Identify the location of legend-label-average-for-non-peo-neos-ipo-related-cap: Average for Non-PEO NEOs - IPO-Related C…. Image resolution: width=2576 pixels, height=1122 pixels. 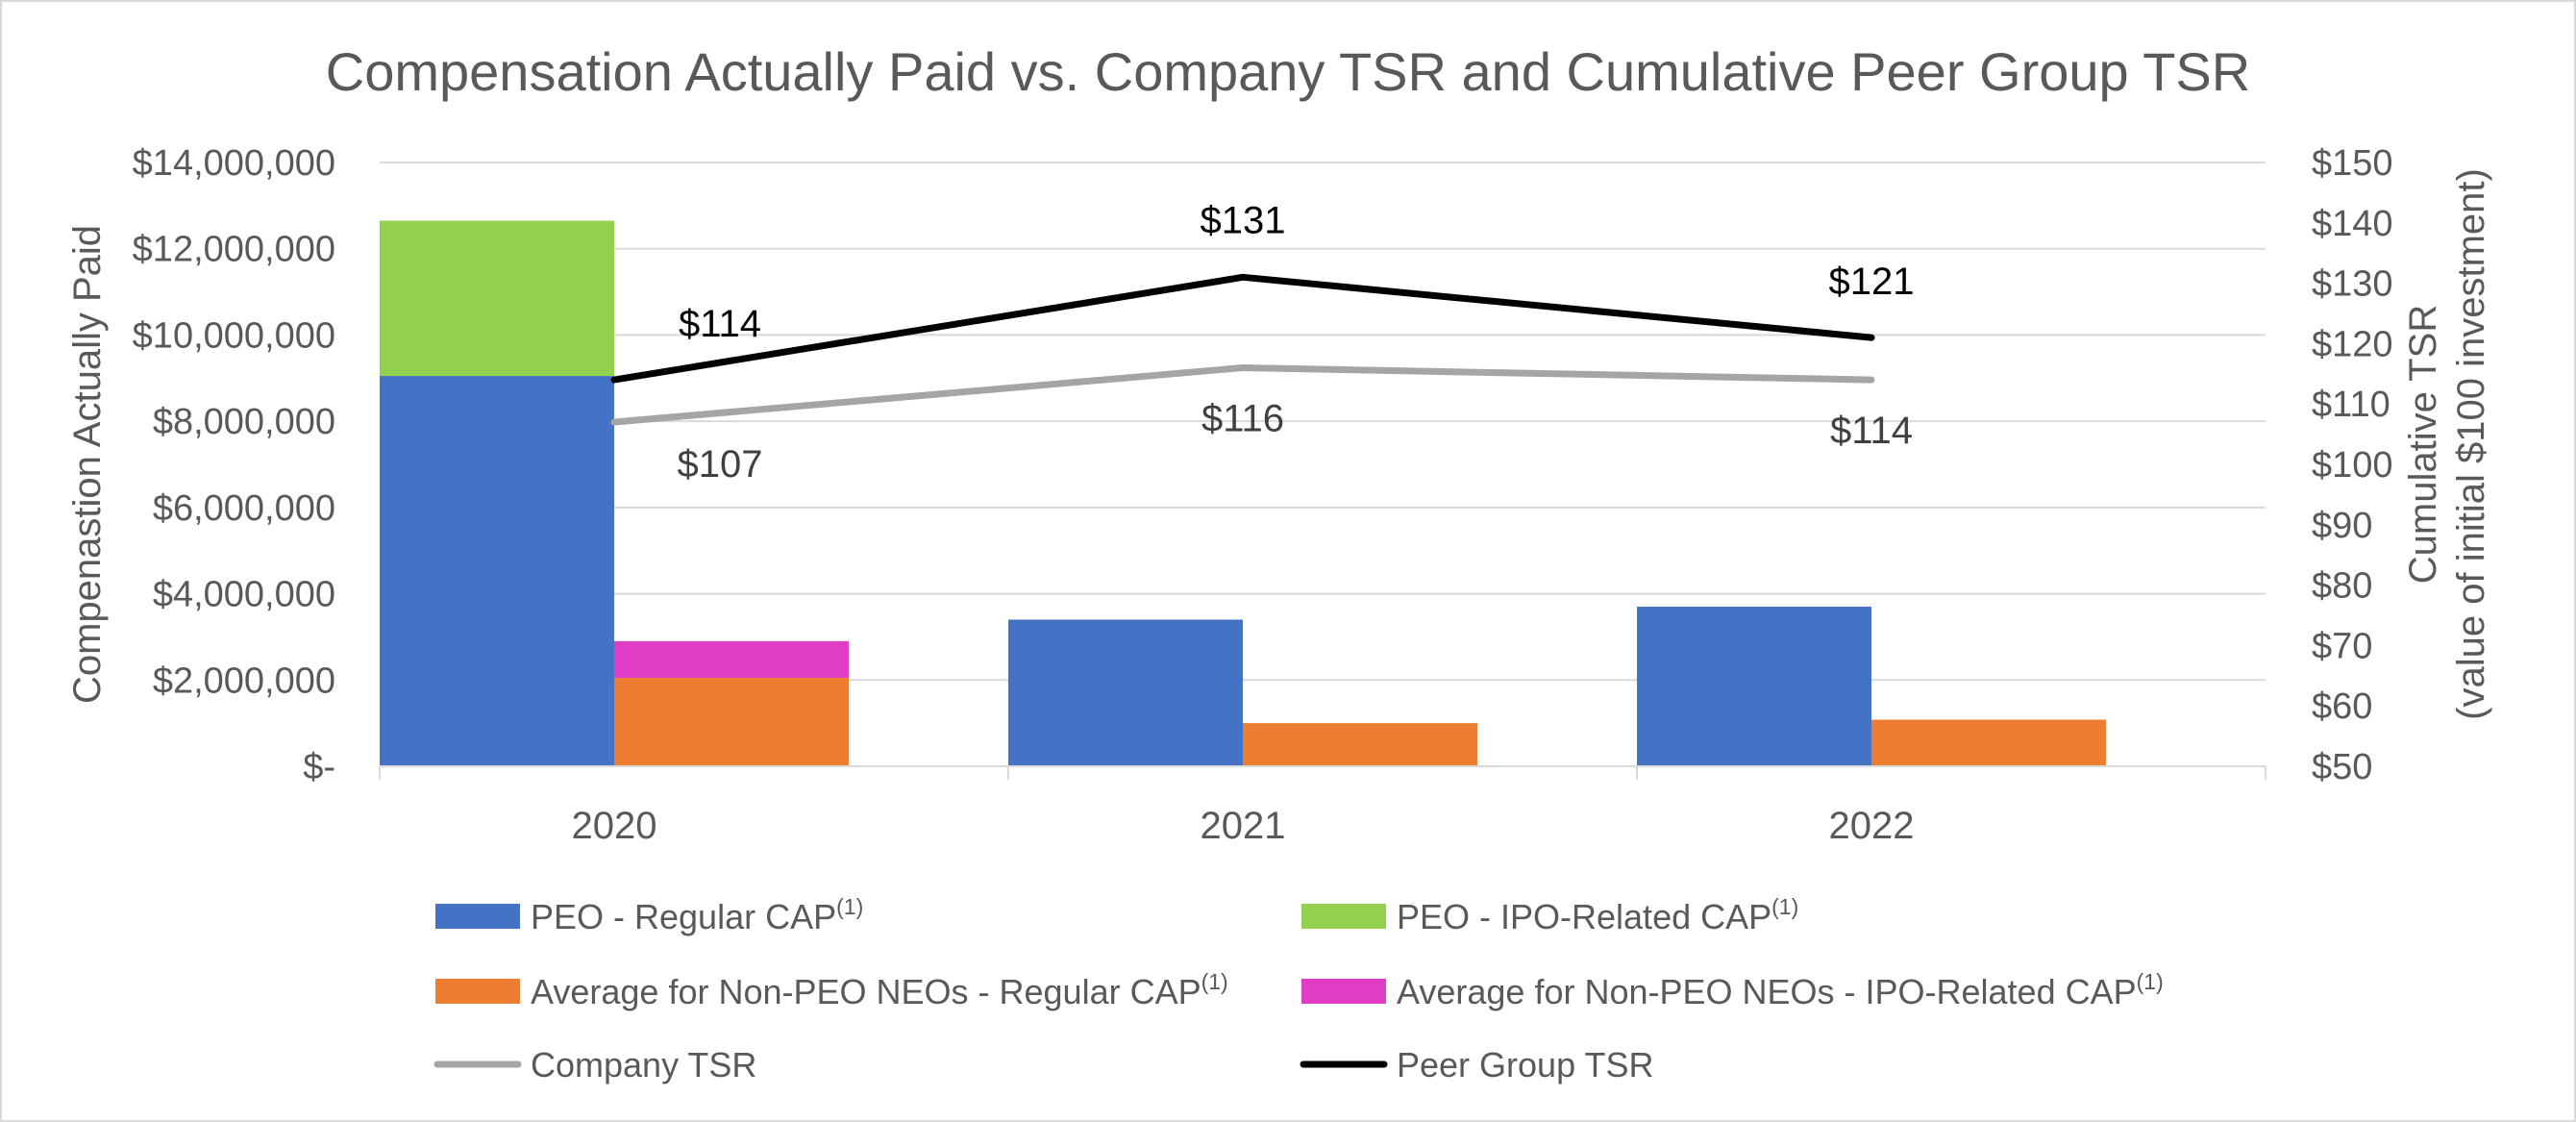
(1781, 990).